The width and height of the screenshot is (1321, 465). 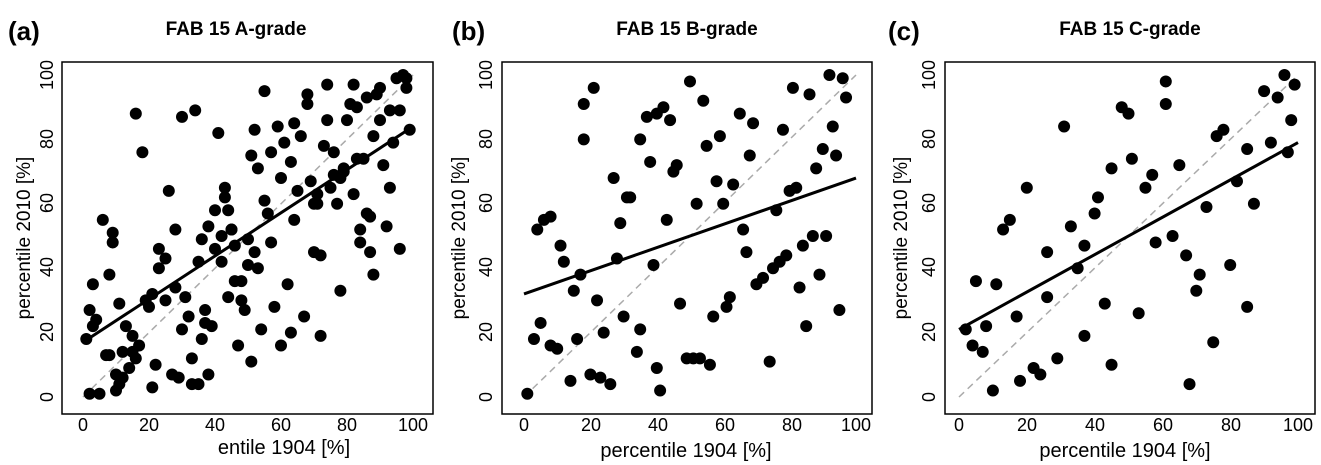 What do you see at coordinates (1124, 451) in the screenshot?
I see `x-axis-label: percentile 1904 [%]` at bounding box center [1124, 451].